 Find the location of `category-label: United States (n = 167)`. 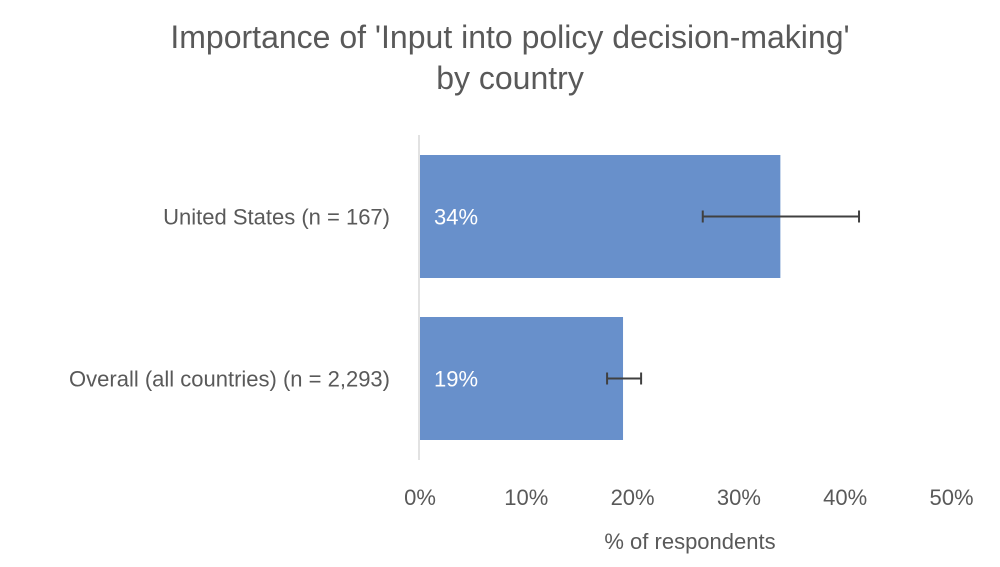

category-label: United States (n = 167) is located at coordinates (276, 217).